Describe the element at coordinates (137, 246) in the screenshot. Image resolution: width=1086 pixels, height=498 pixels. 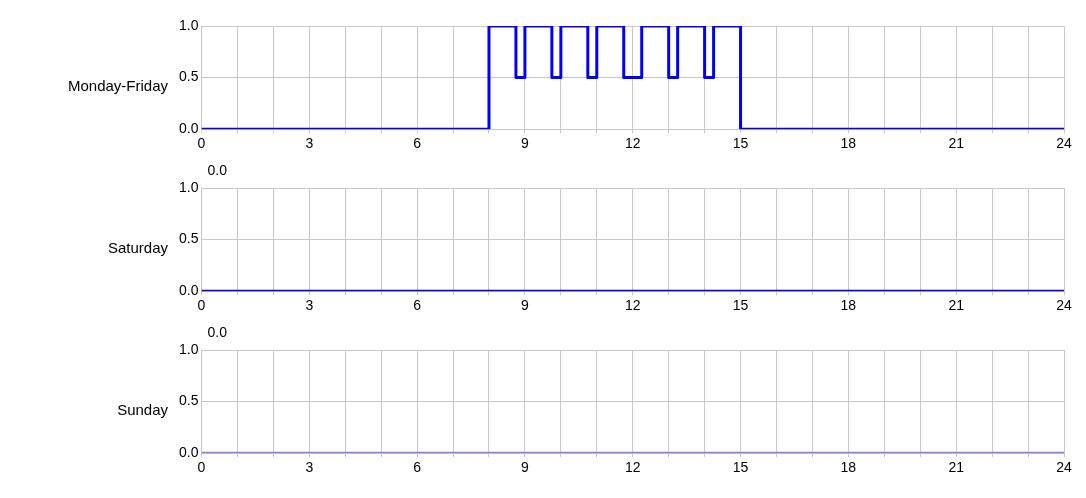
I see `y-axis-title: Saturday` at that location.